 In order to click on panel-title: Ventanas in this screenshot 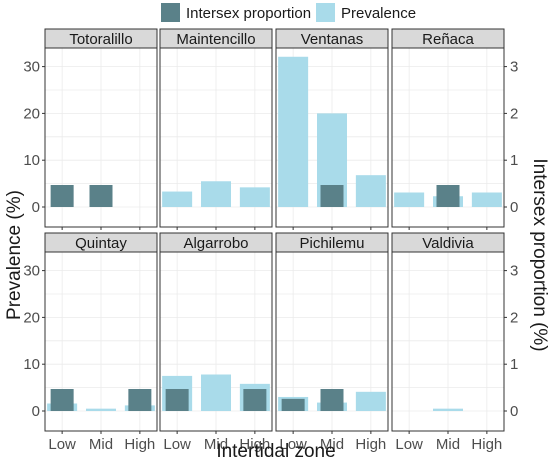, I will do `click(332, 39)`.